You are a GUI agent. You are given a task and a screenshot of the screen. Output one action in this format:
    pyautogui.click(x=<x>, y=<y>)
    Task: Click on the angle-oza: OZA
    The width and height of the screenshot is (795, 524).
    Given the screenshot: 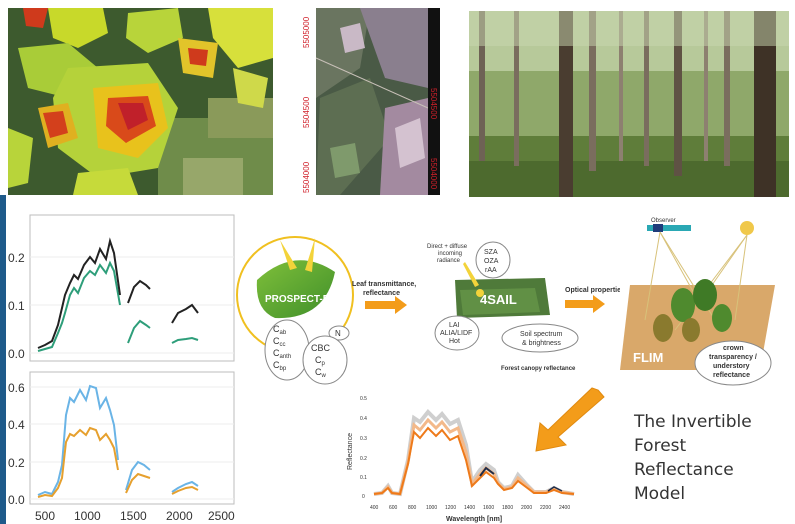 What is the action you would take?
    pyautogui.click(x=491, y=261)
    